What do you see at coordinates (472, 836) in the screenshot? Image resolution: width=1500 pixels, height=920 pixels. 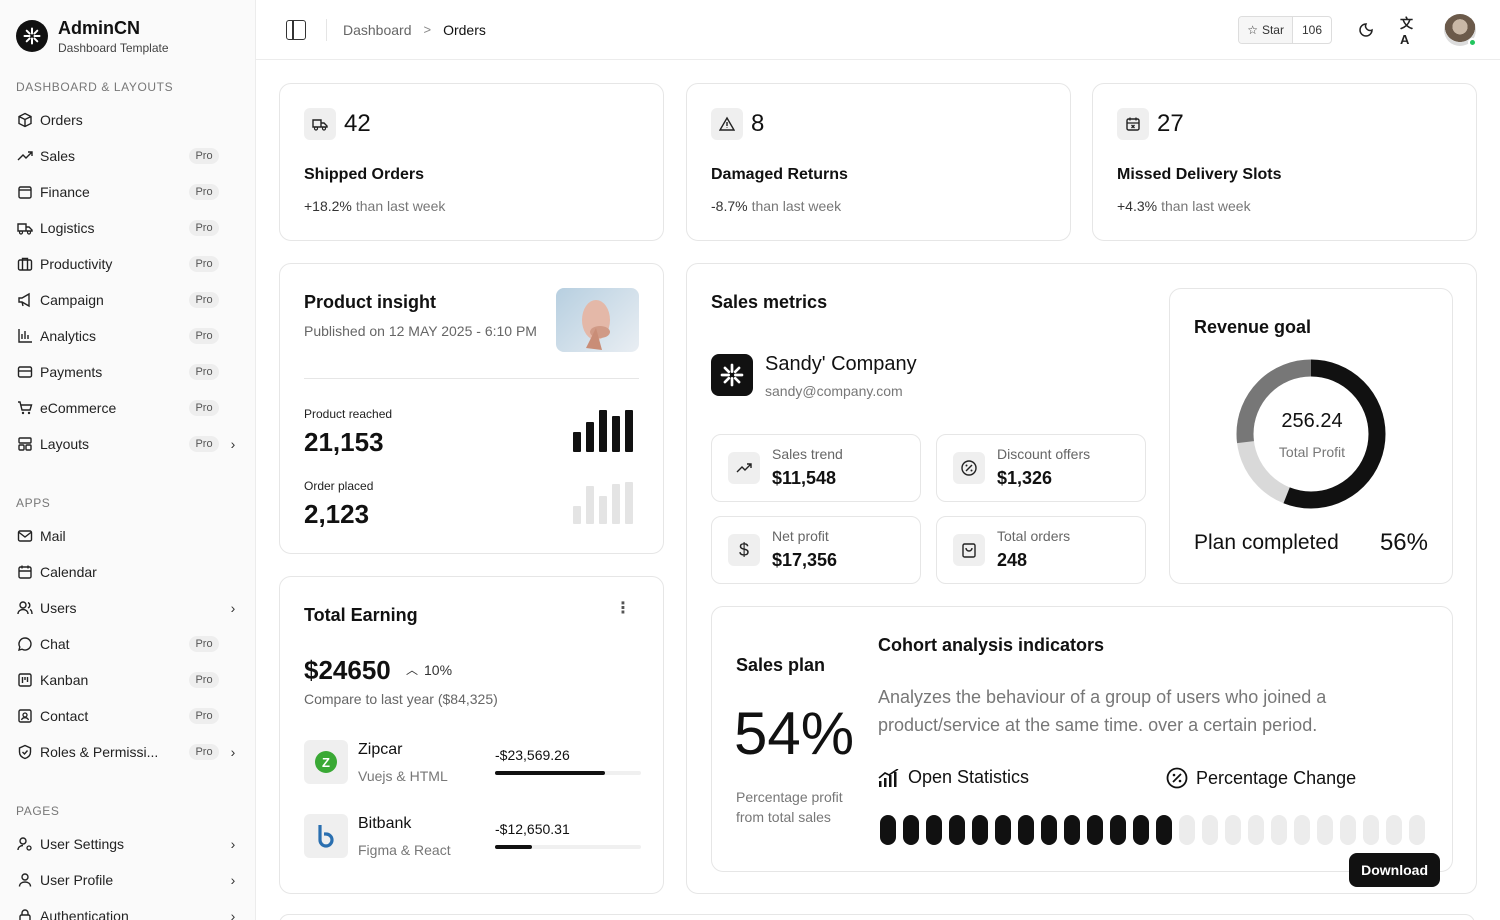 I see `earning-row: Bitbank Figma & React -$12,650.31` at bounding box center [472, 836].